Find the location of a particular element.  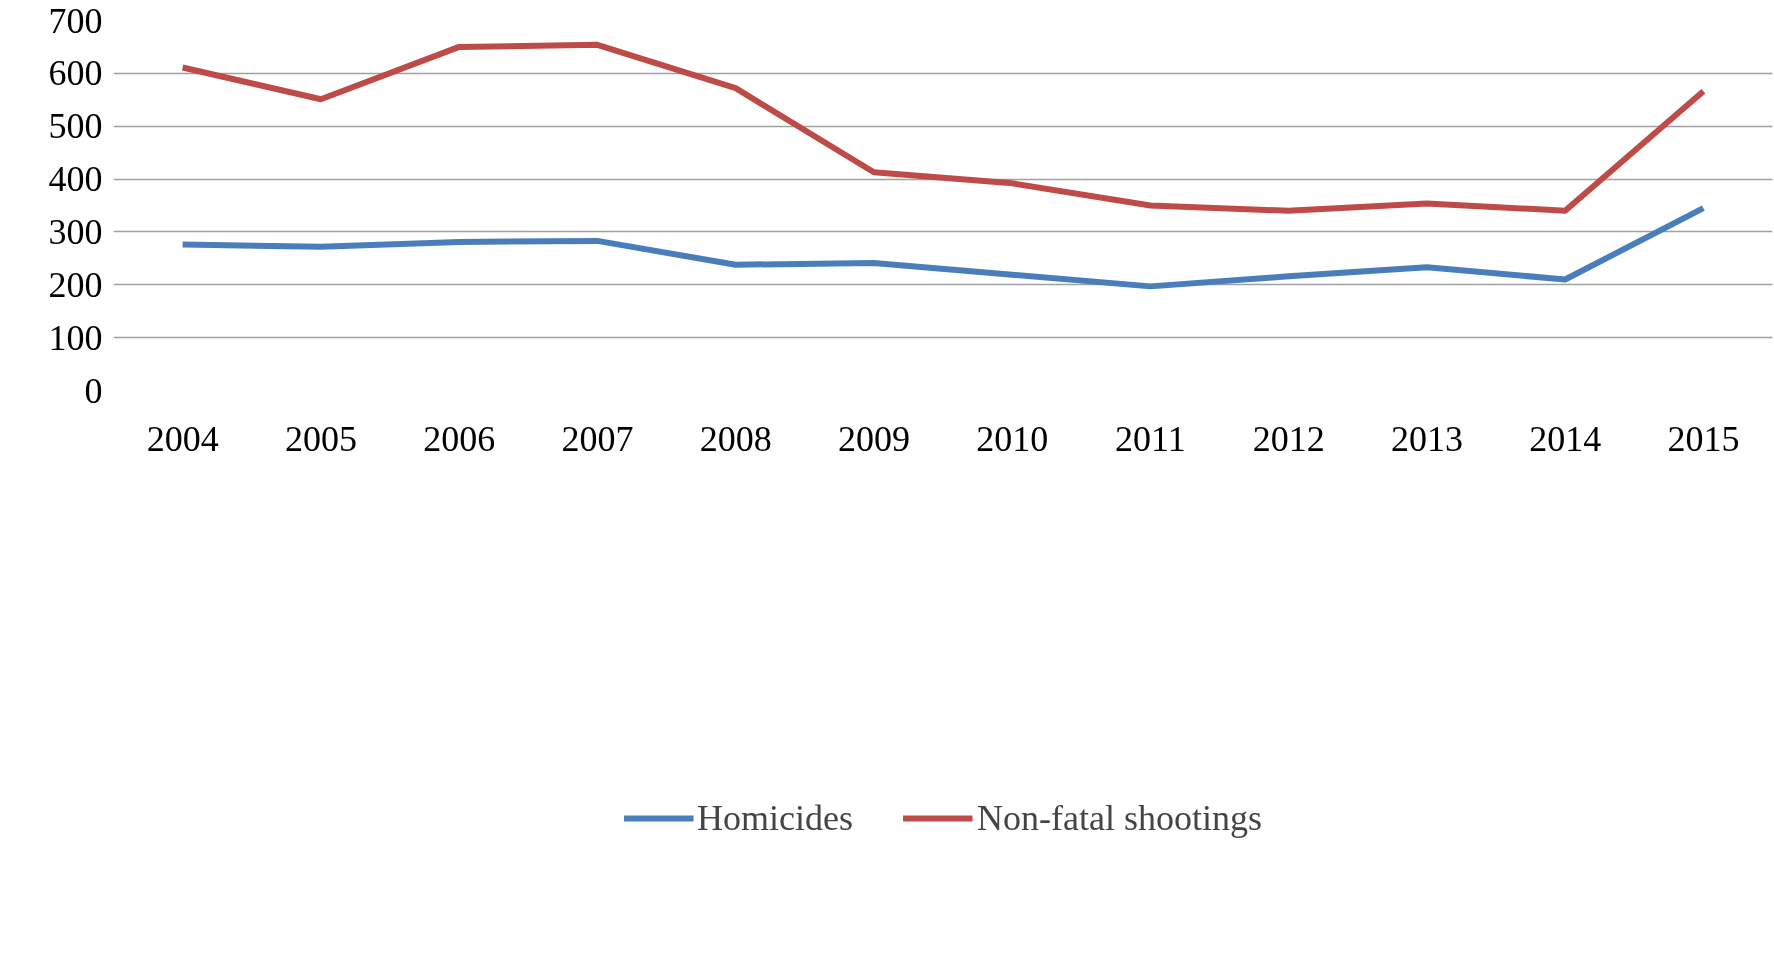

x-tick-label: 2009 is located at coordinates (873, 438).